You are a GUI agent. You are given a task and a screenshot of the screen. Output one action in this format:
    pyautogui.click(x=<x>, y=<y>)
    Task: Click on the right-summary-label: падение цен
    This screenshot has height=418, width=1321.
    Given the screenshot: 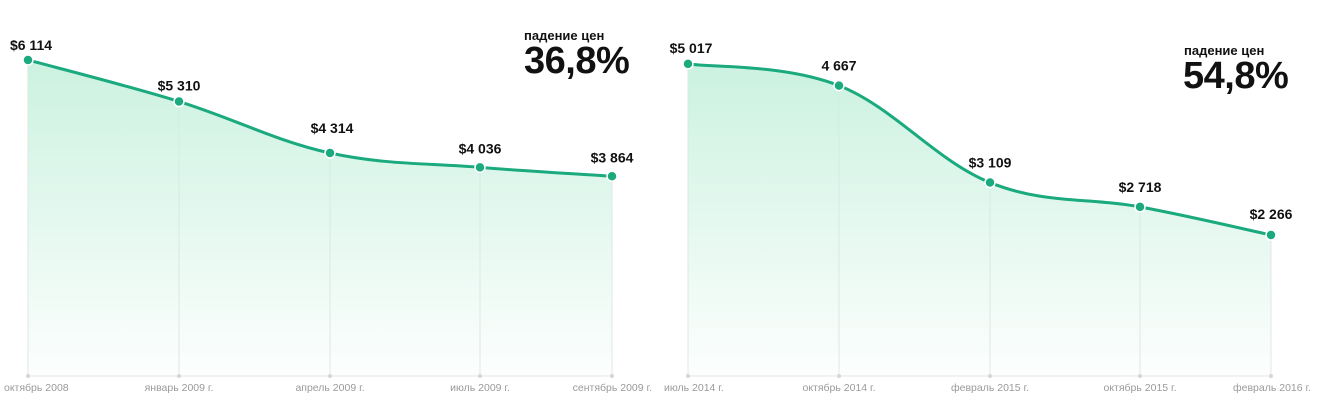 What is the action you would take?
    pyautogui.click(x=1224, y=50)
    